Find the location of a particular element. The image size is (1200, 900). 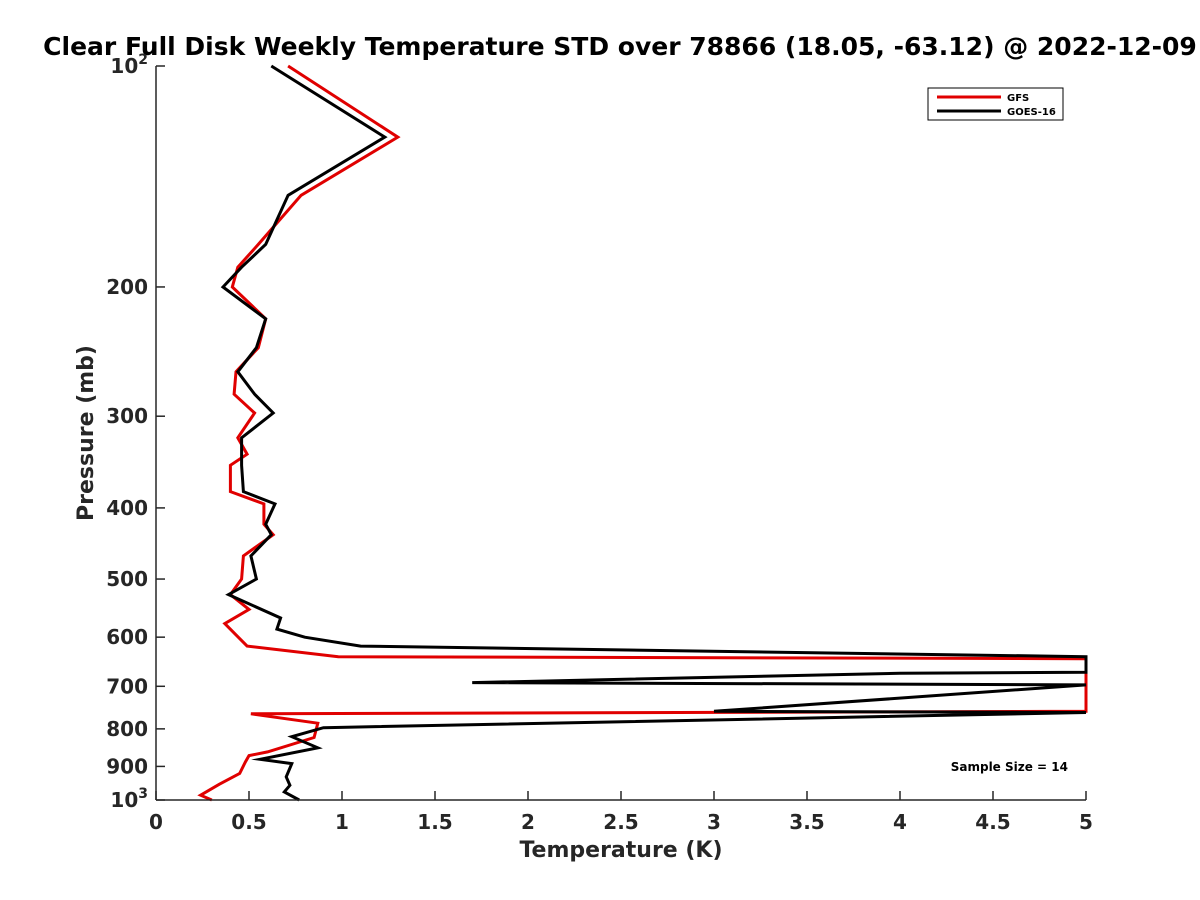

x-tick-label: 1 is located at coordinates (342, 822).